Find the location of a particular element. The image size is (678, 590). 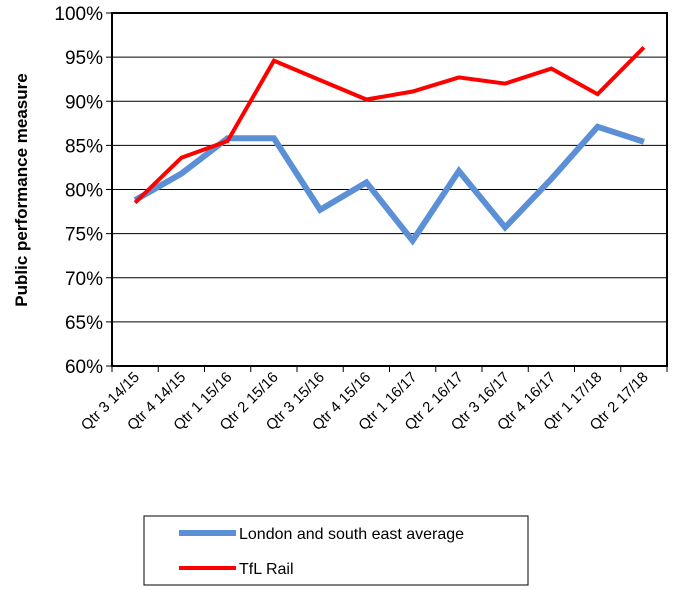

legend-label-london-and-south-east-average: London and south east average is located at coordinates (351, 534).